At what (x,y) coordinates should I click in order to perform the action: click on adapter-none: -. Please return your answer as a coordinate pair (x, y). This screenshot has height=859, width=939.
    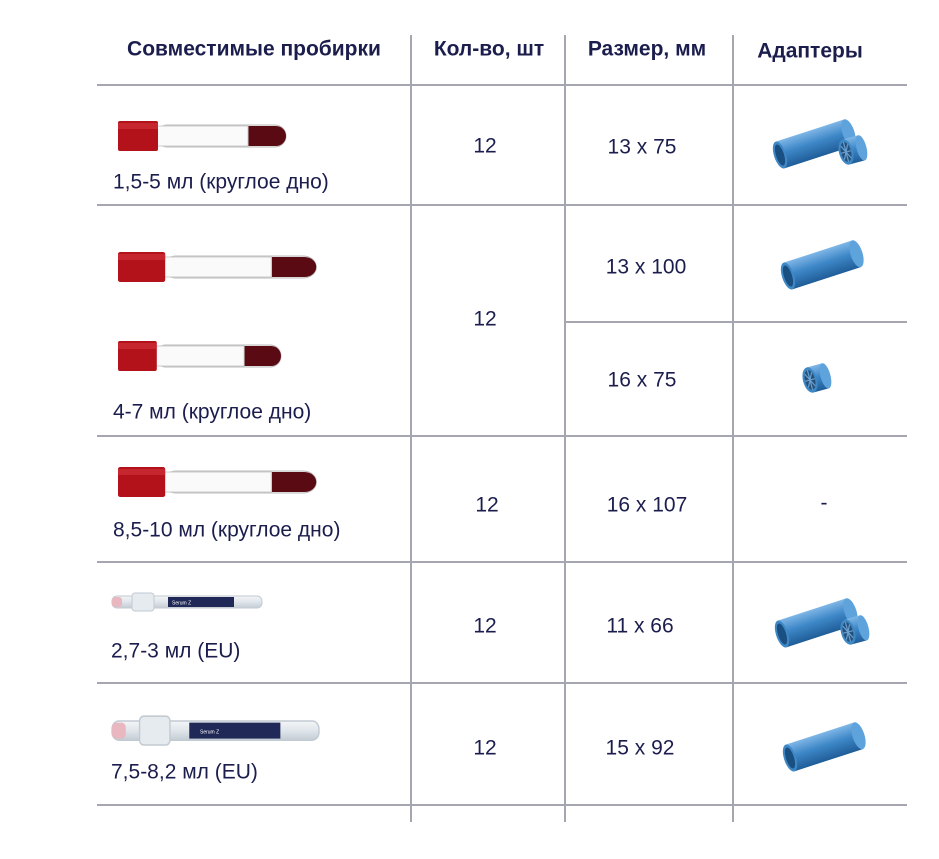
    Looking at the image, I should click on (824, 503).